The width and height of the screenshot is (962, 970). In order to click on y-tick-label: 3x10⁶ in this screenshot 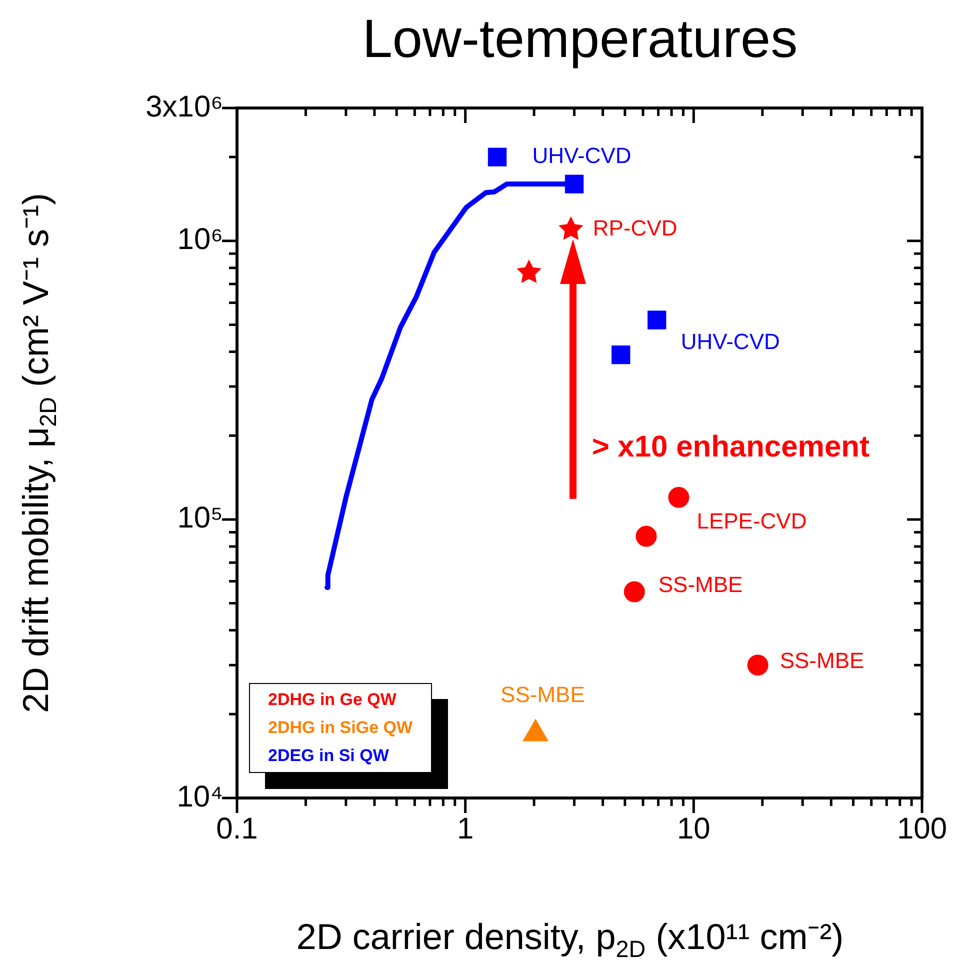, I will do `click(184, 107)`.